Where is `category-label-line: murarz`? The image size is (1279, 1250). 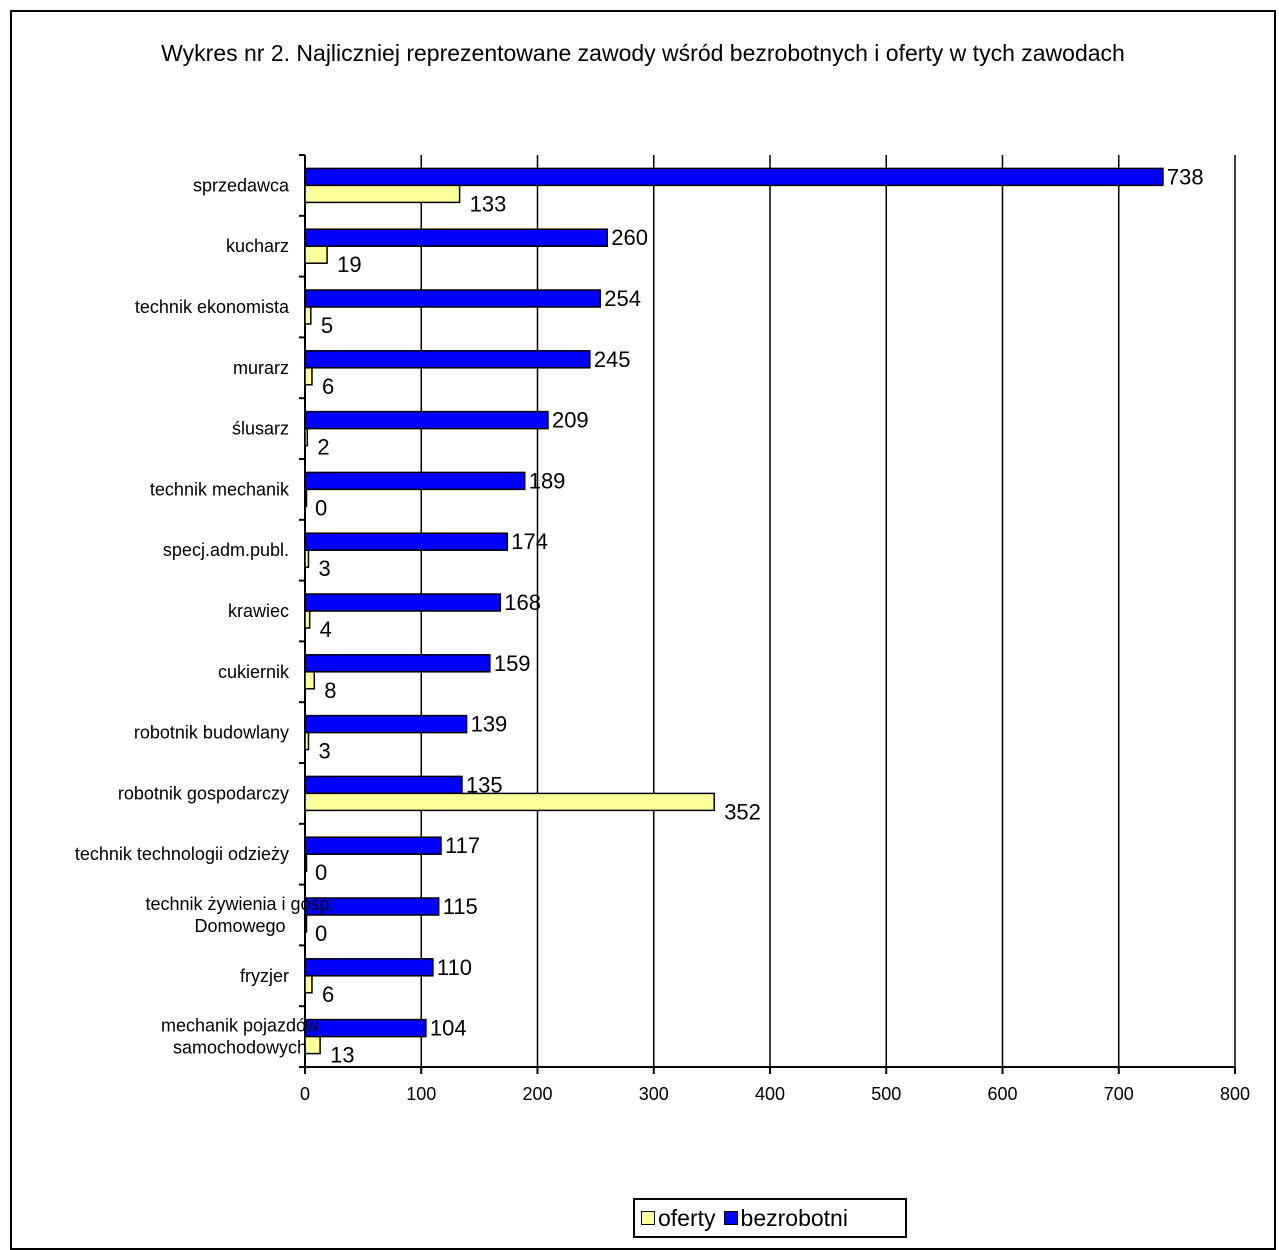 category-label-line: murarz is located at coordinates (261, 368).